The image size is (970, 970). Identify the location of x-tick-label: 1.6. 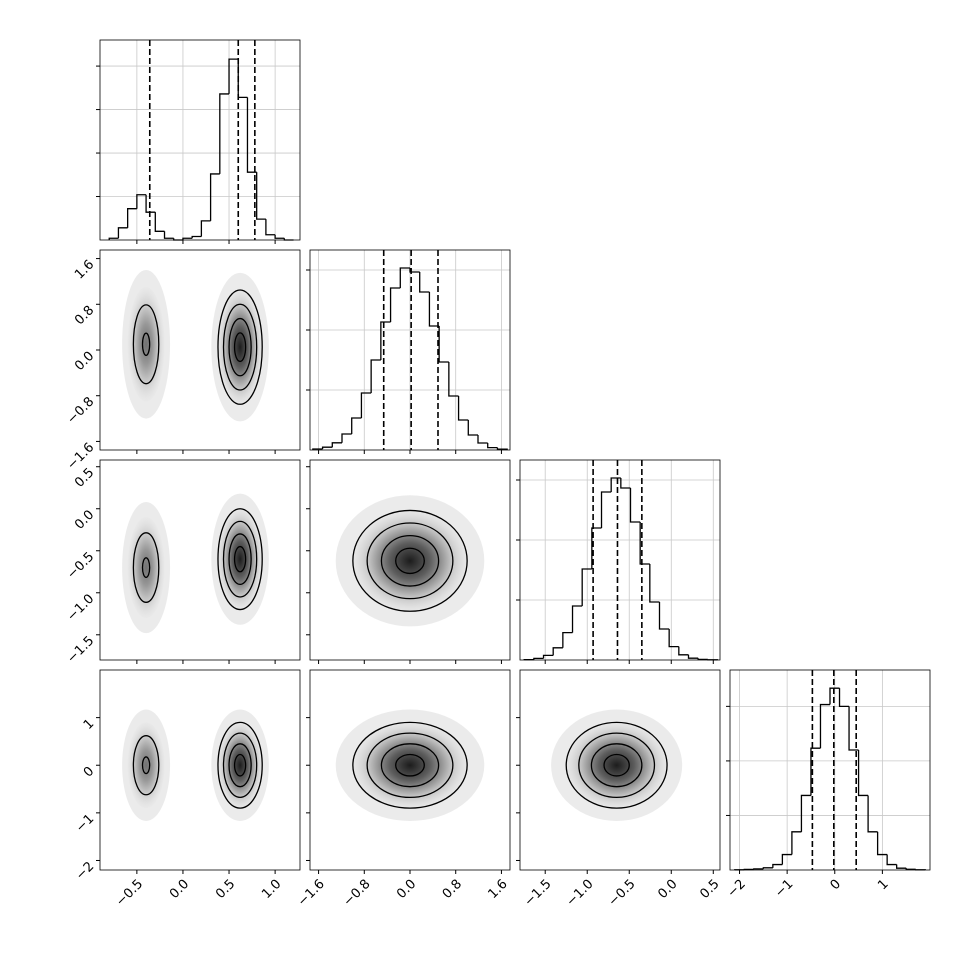
(497, 889).